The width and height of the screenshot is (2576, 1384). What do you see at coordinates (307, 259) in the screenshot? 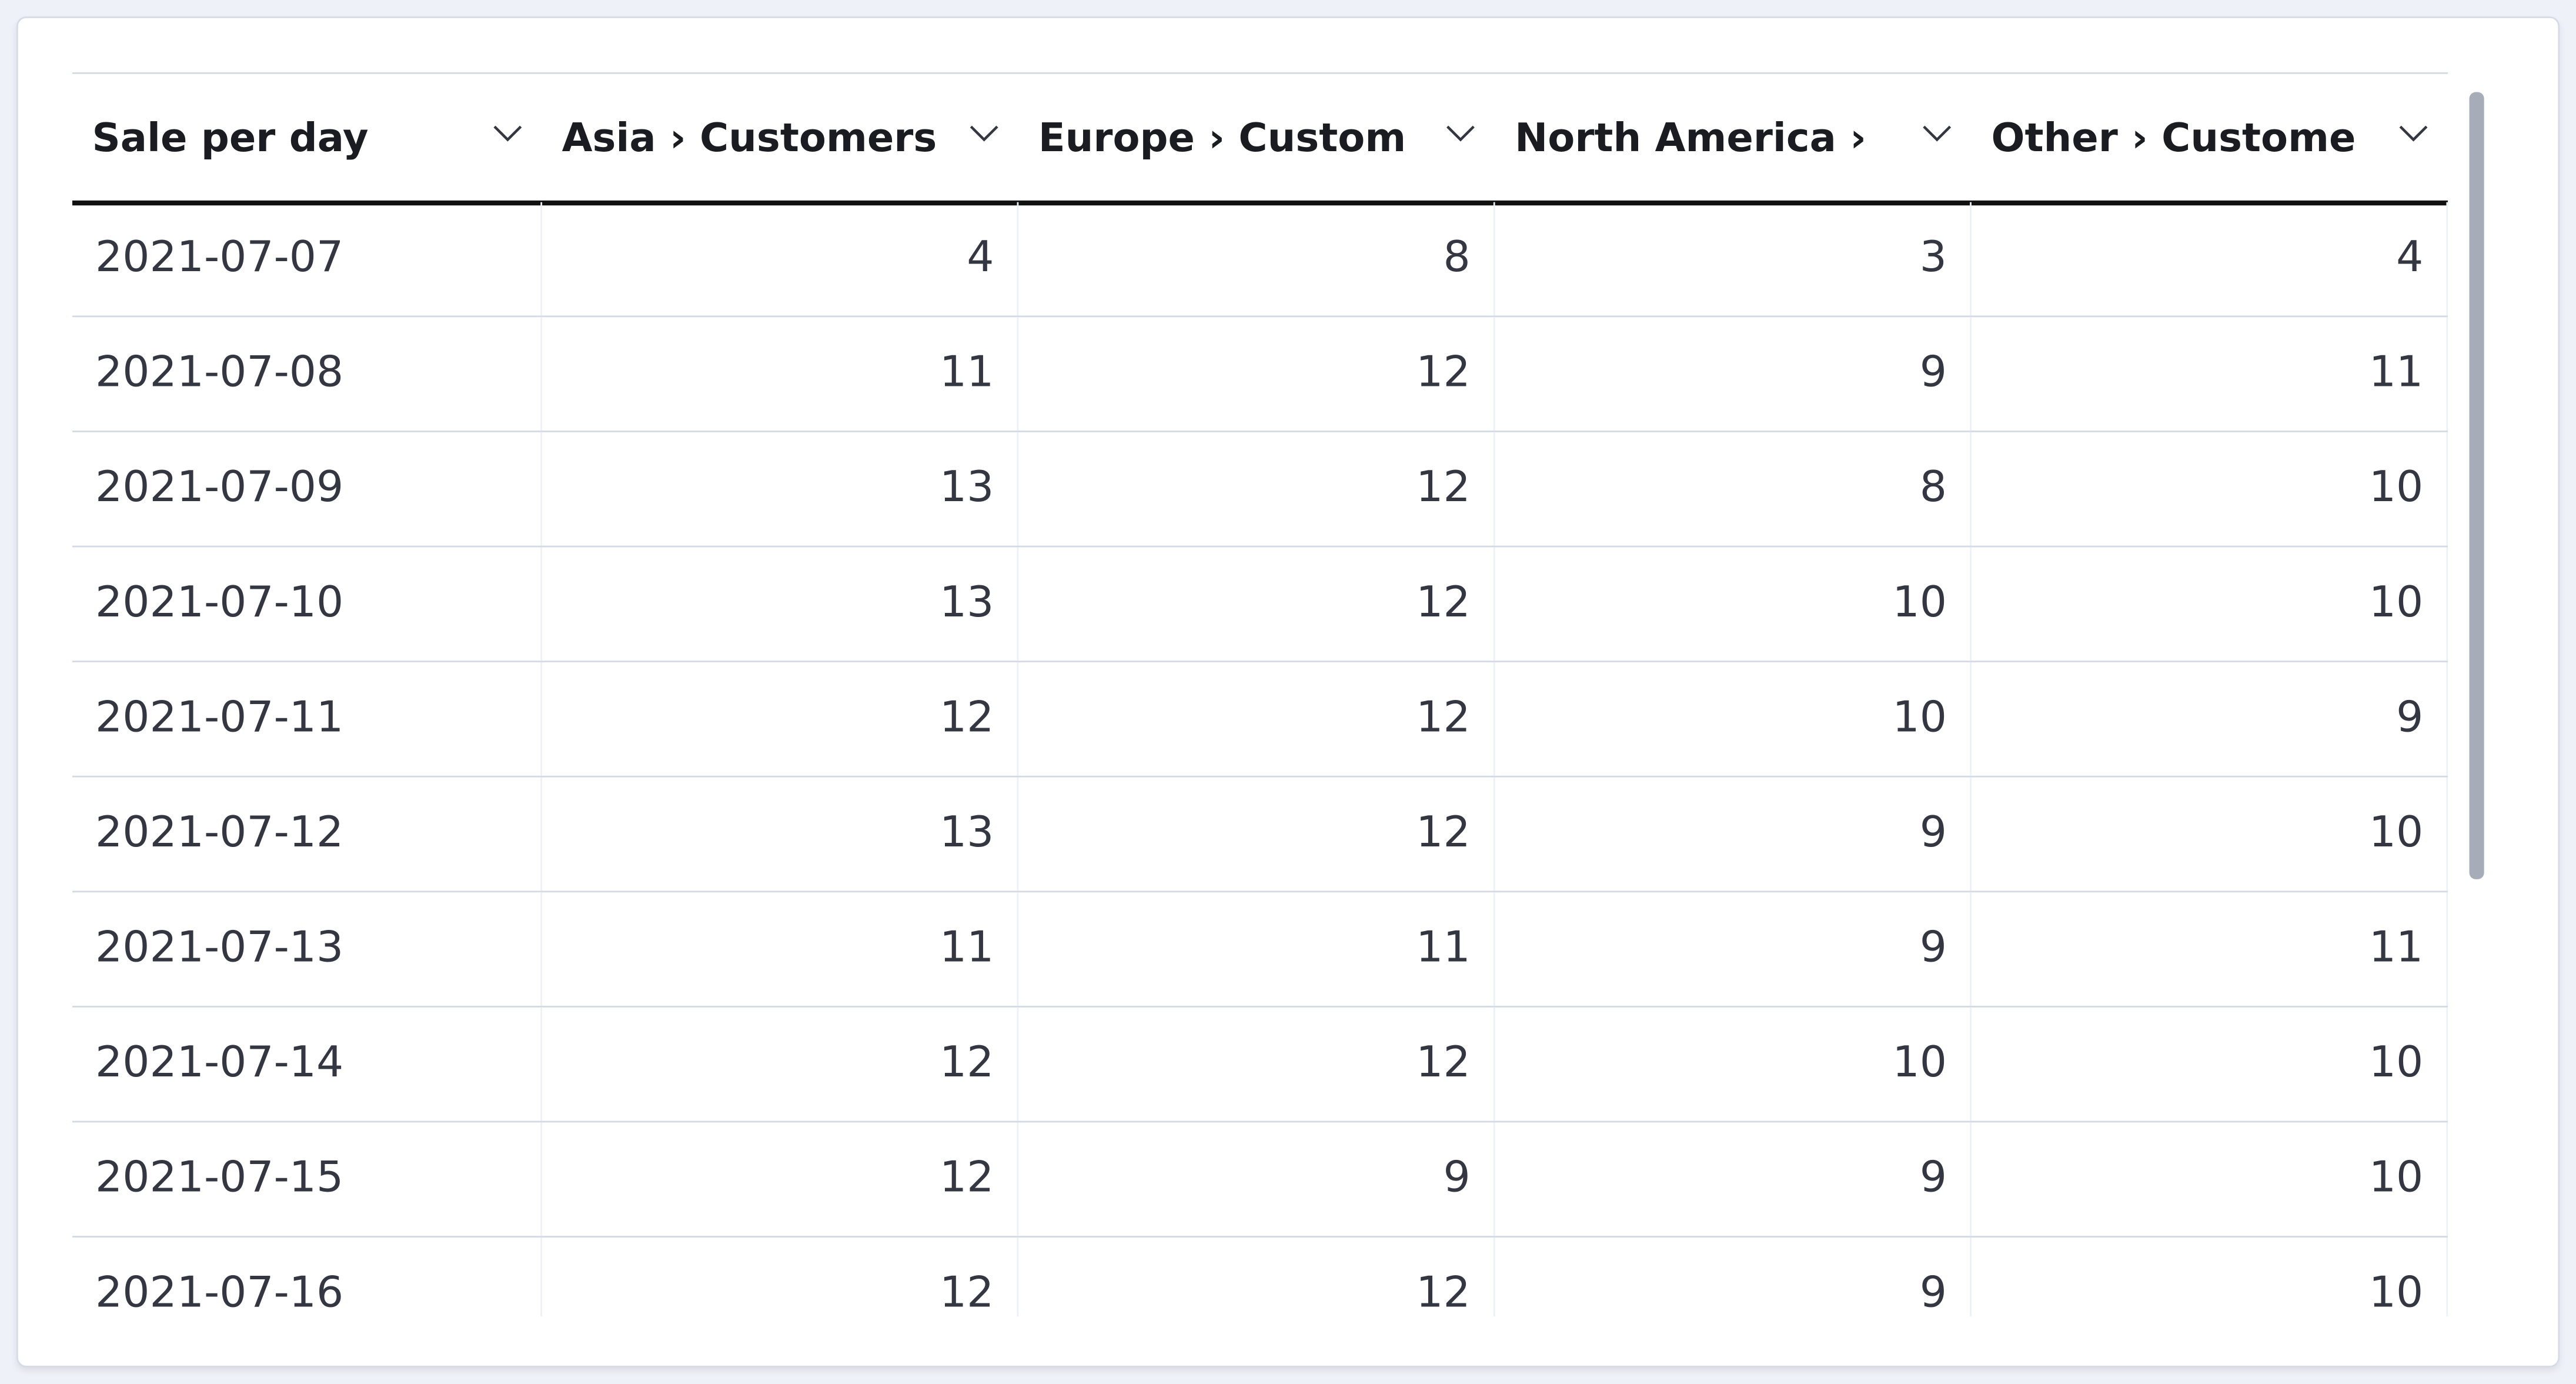
I see `date-cell: 2021-07-07` at bounding box center [307, 259].